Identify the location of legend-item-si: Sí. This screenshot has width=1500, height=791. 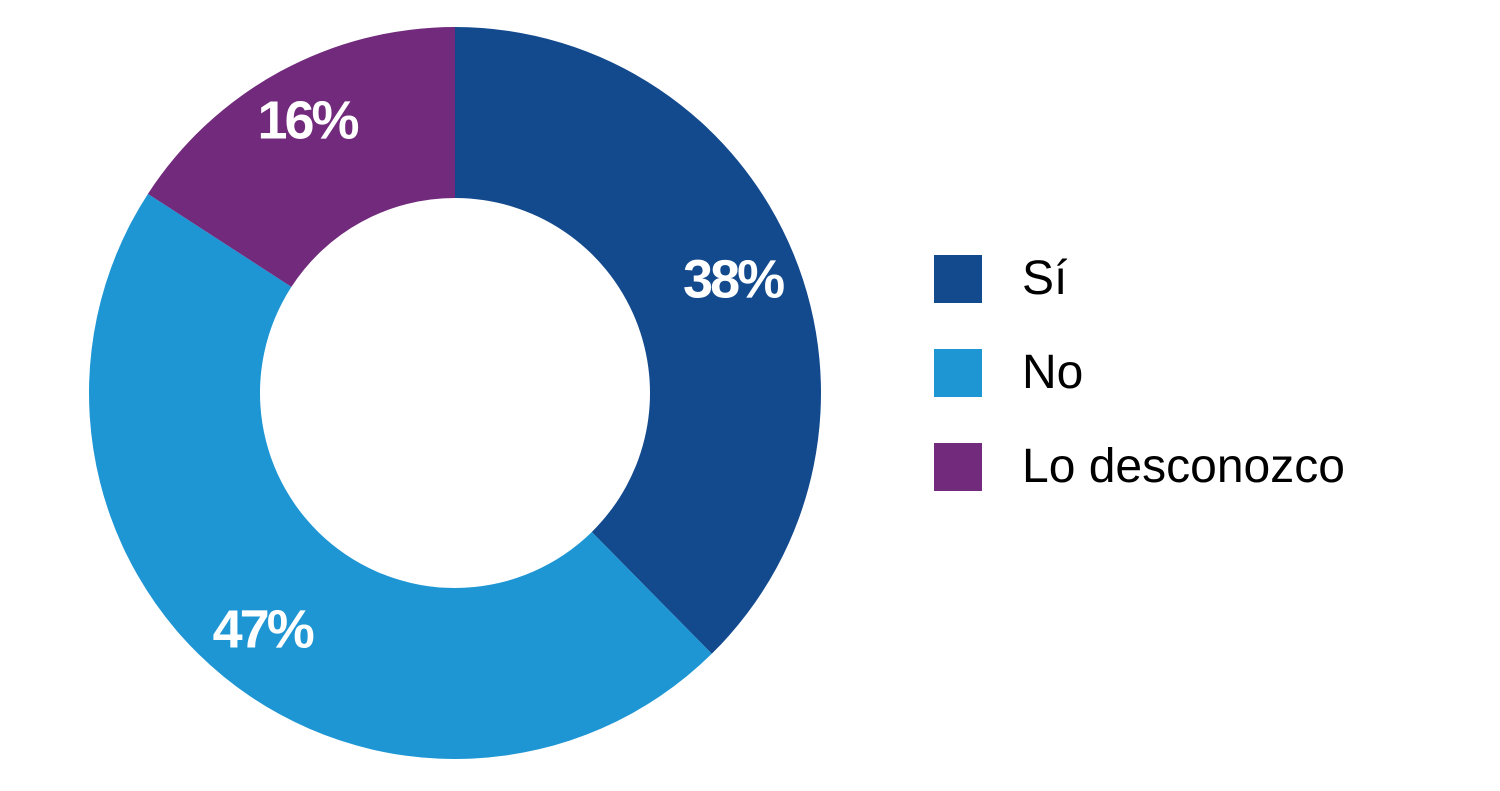
(1139, 279).